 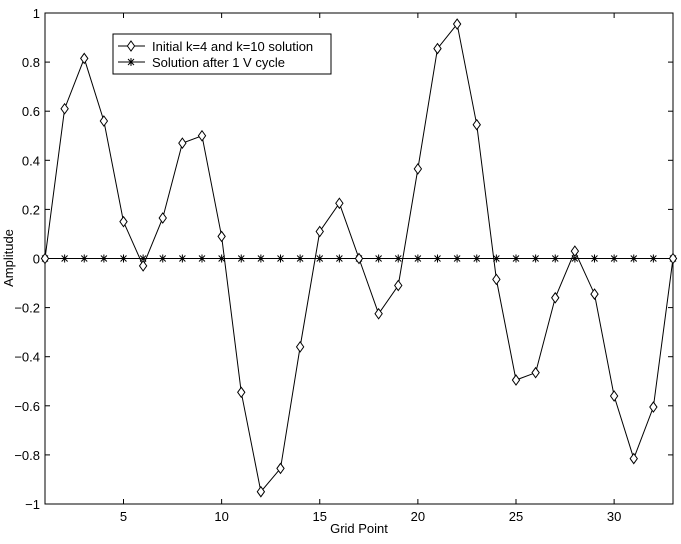 I want to click on y-tick-label: −0.6, so click(x=27, y=406).